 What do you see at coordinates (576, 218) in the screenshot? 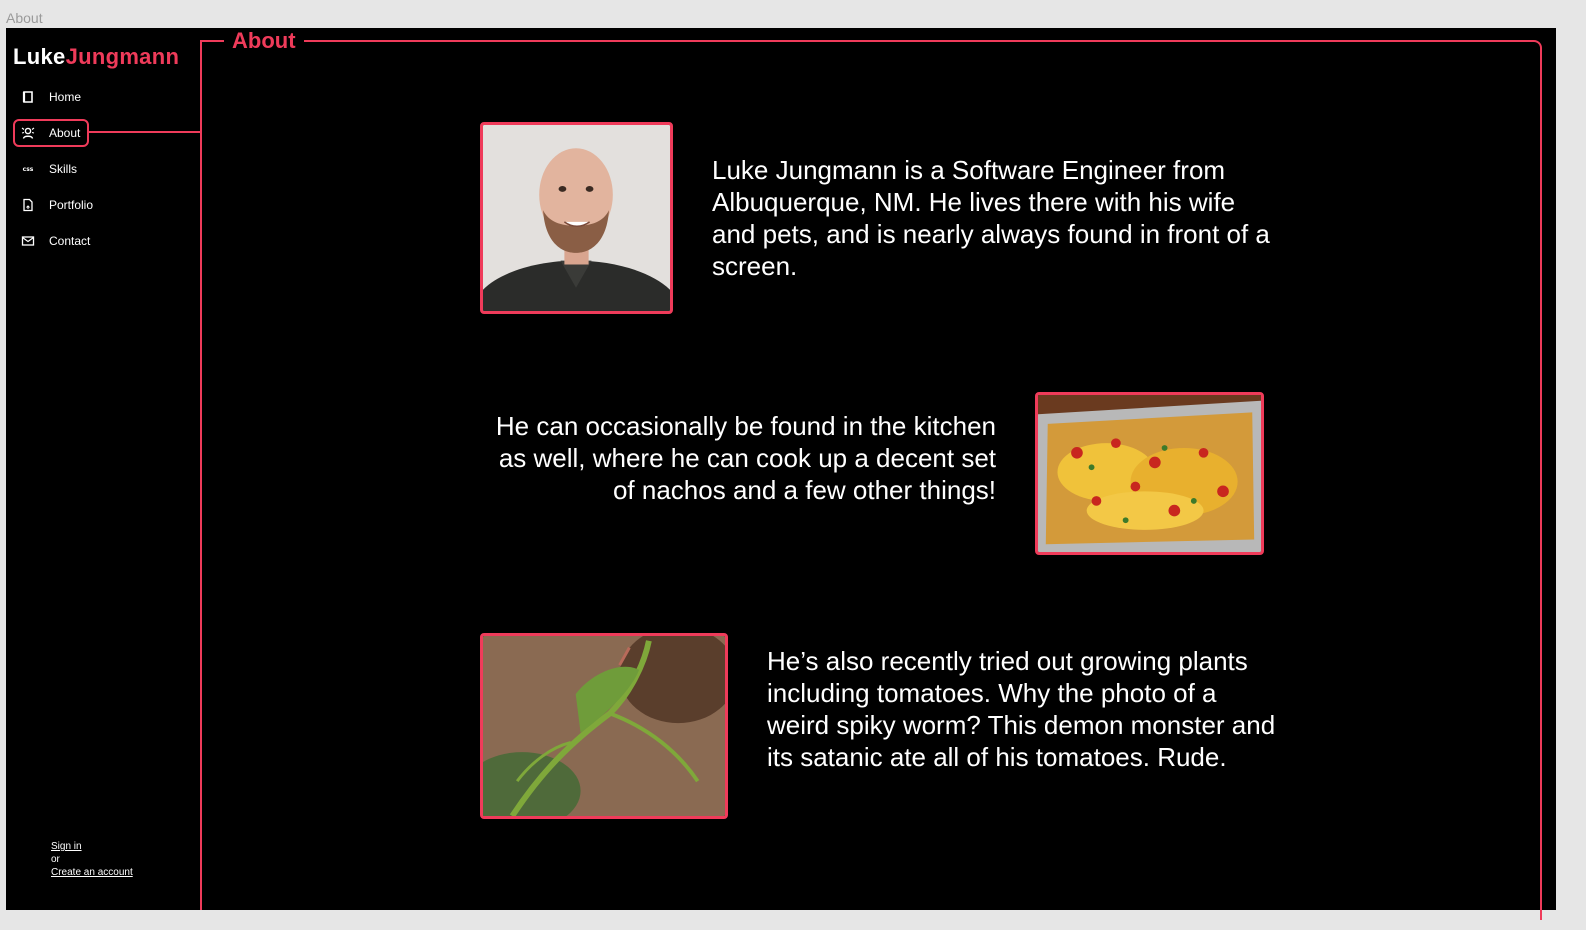
I see `portrait-photo` at bounding box center [576, 218].